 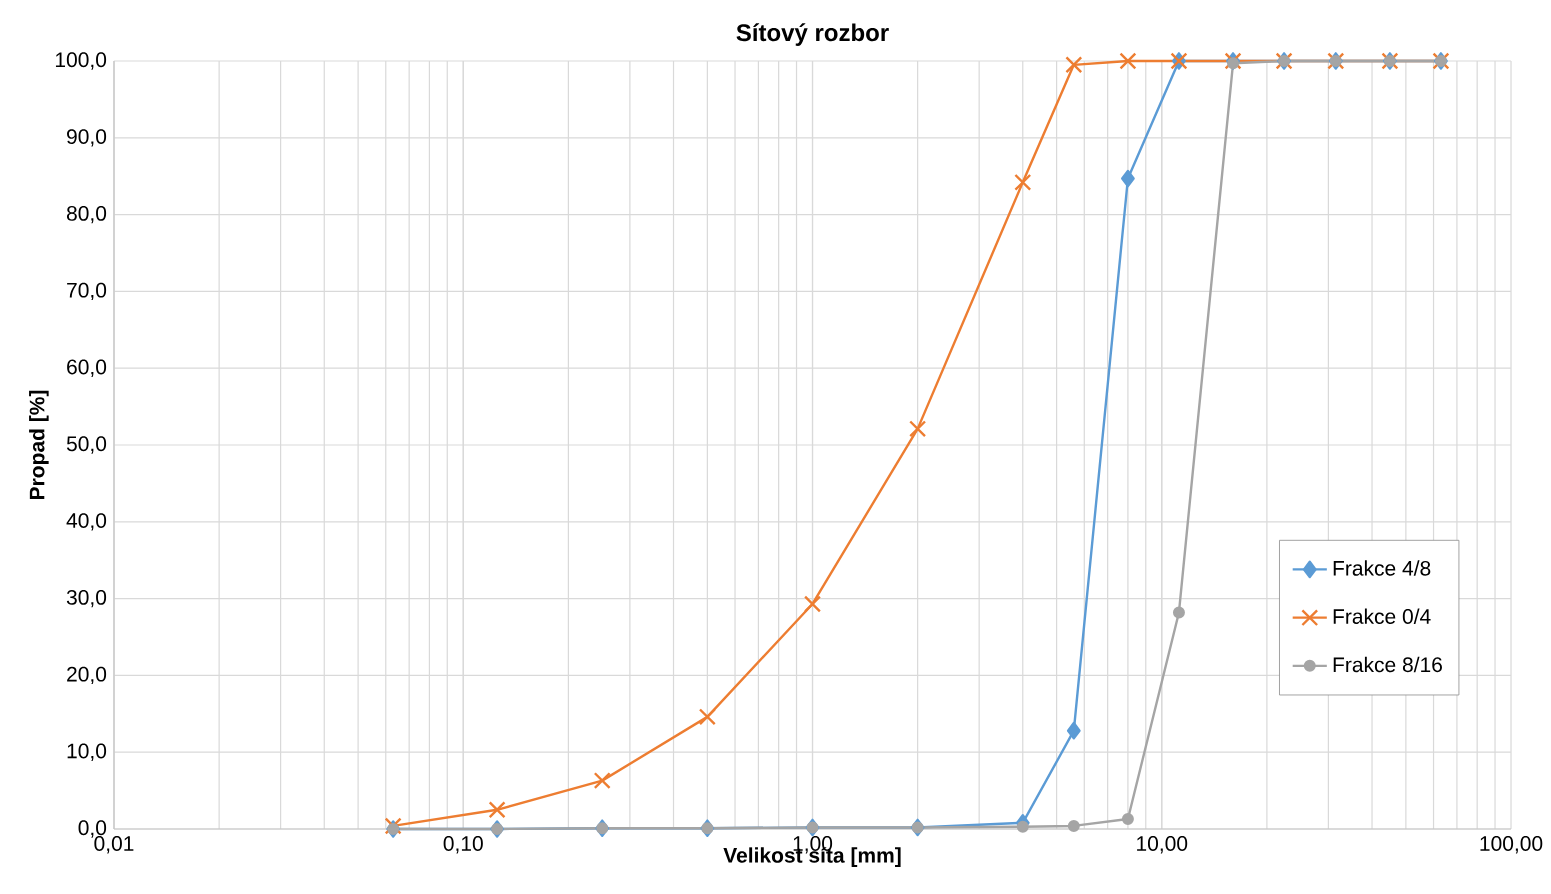 I want to click on legend-label: Frakce 8/16, so click(x=1387, y=664).